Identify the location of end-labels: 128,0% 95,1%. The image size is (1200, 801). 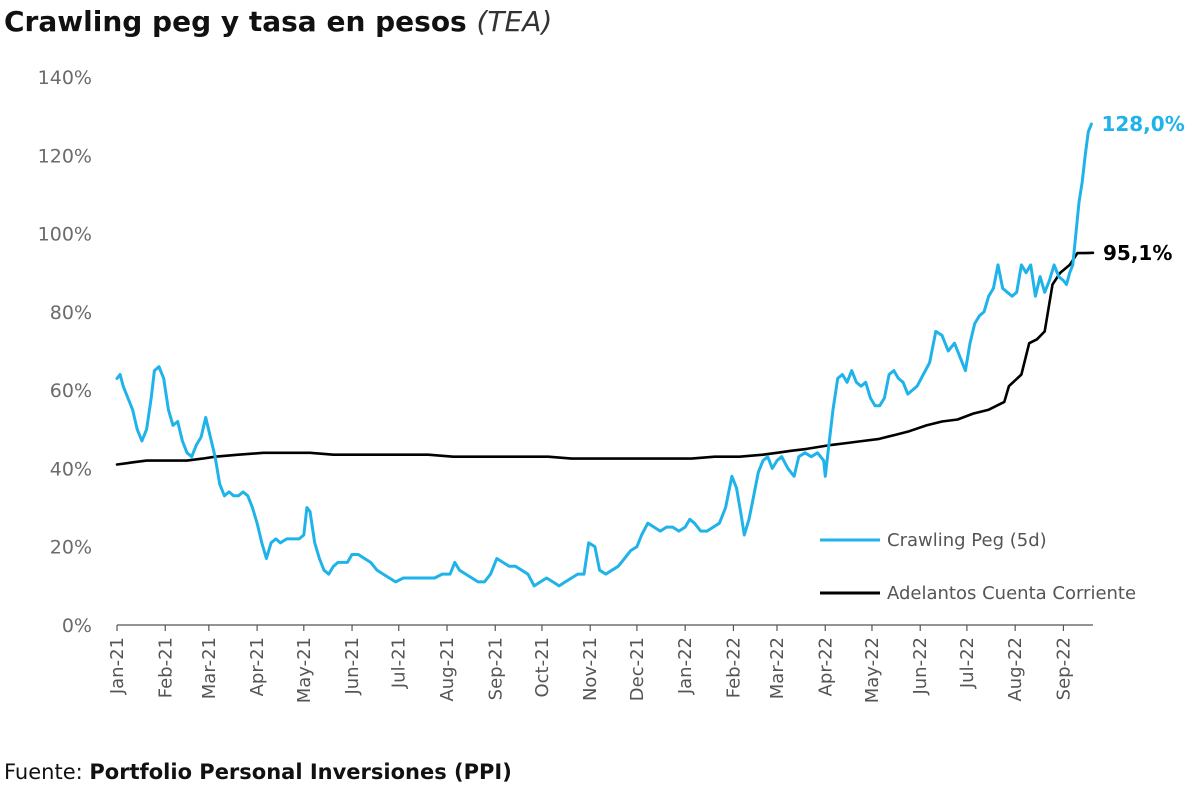
(1142, 188).